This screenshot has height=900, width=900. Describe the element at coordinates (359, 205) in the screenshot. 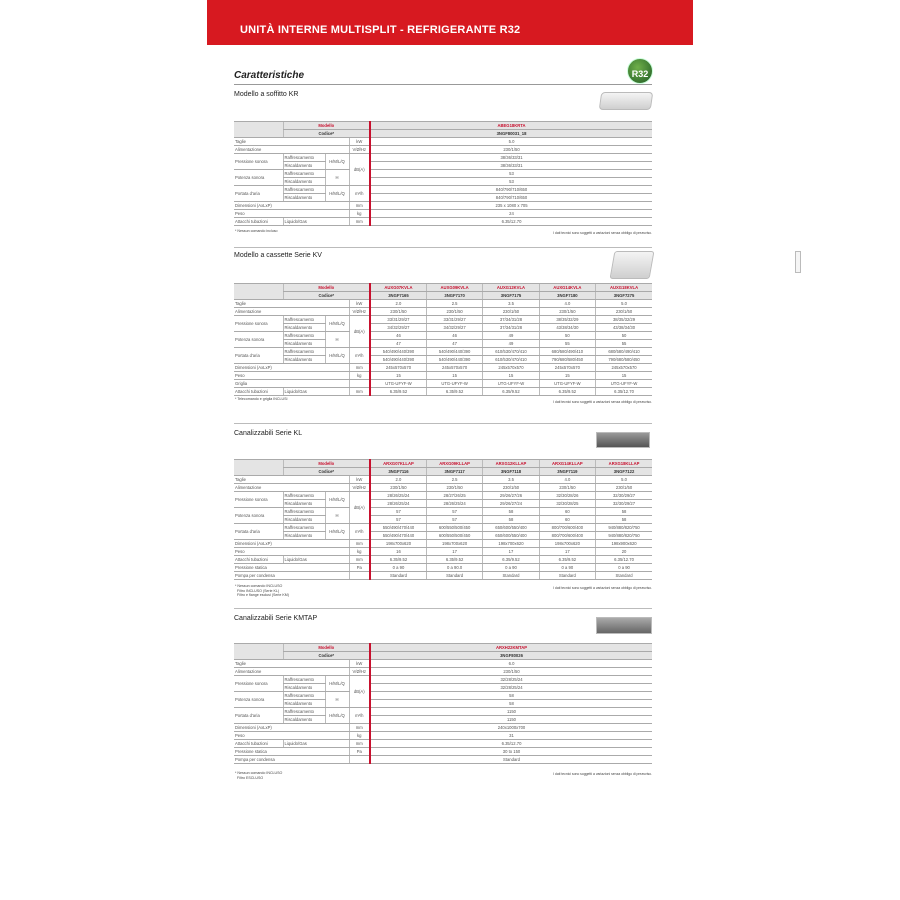

I see `row-unit: mm` at that location.